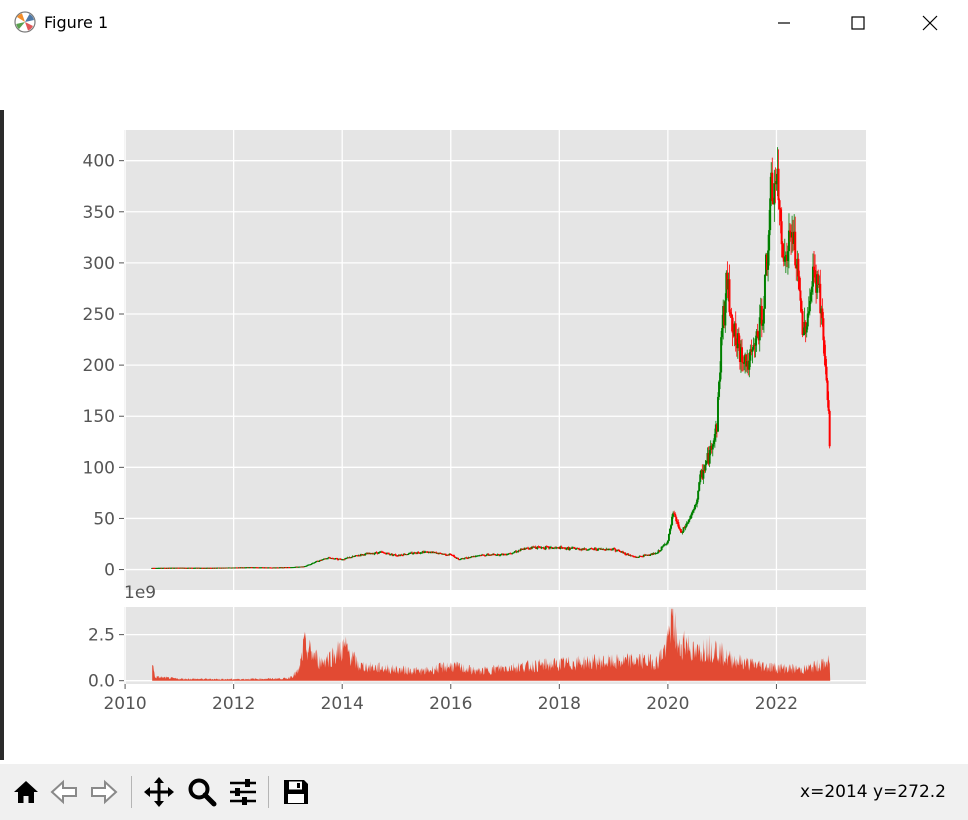 Image resolution: width=968 pixels, height=820 pixels. Describe the element at coordinates (930, 22) in the screenshot. I see `close-button` at that location.